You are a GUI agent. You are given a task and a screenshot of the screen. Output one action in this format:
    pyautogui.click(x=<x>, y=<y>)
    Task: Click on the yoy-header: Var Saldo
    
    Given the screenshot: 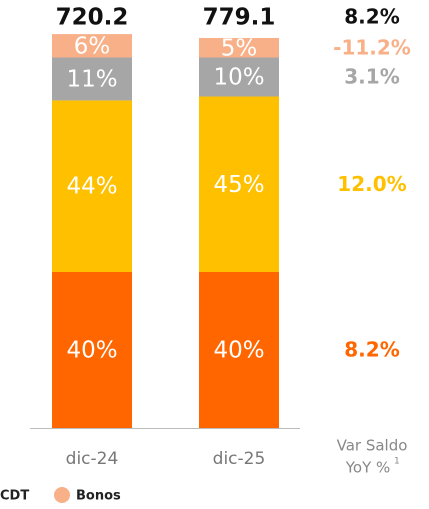 What is the action you would take?
    pyautogui.click(x=372, y=446)
    